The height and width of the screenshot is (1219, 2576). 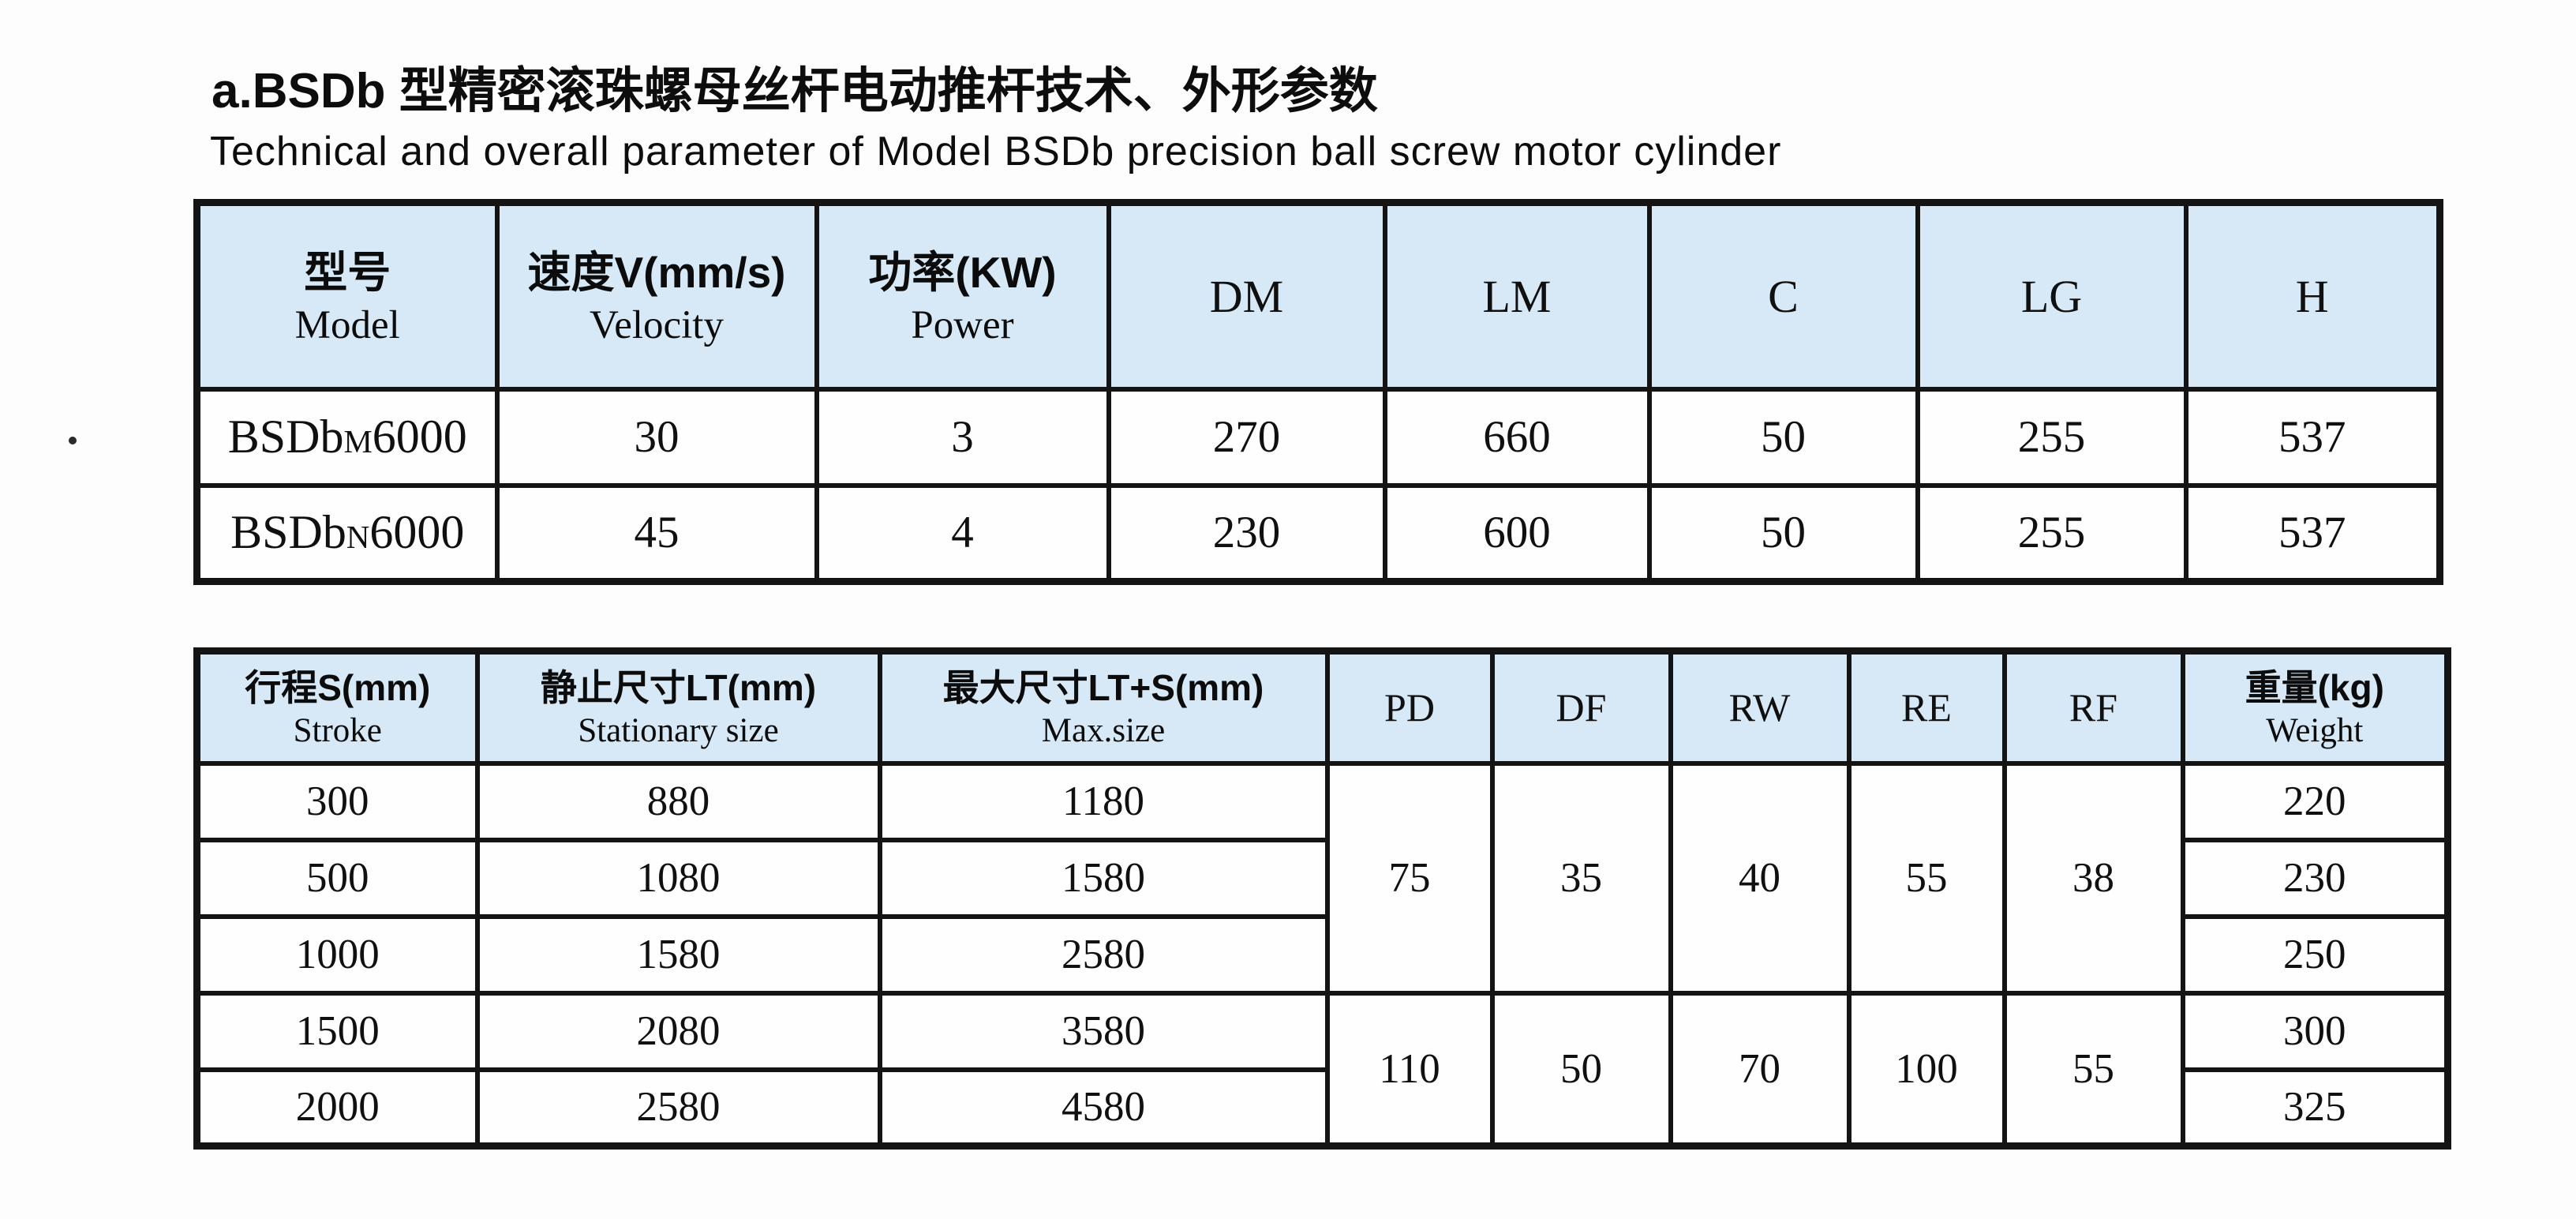 What do you see at coordinates (678, 1108) in the screenshot?
I see `cell-stationary: 2580` at bounding box center [678, 1108].